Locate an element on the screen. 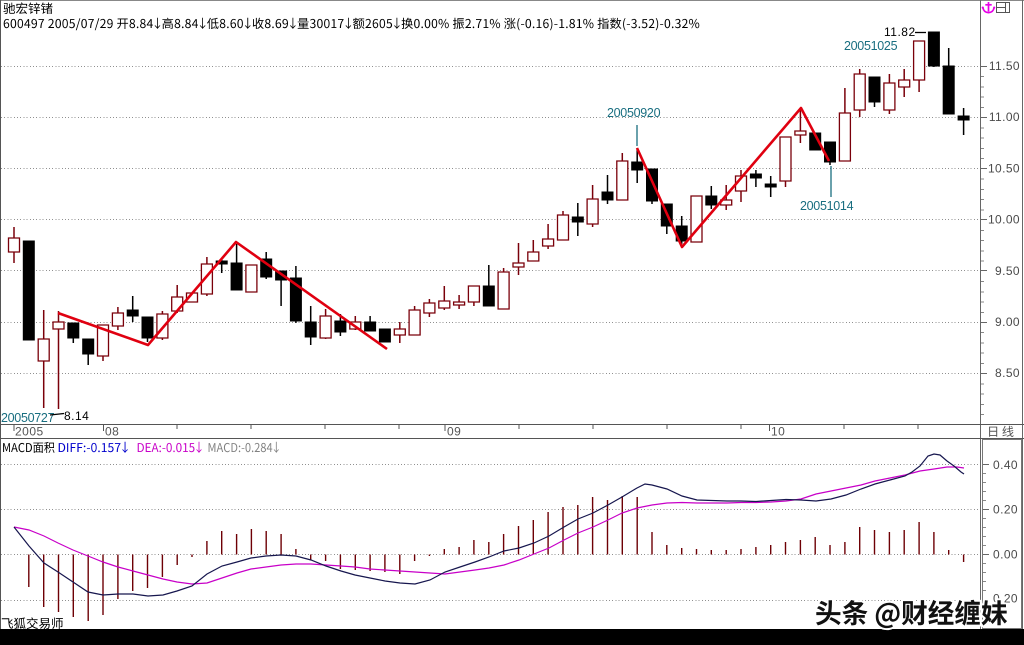 Image resolution: width=1024 pixels, height=645 pixels. svg-text: 20051025 is located at coordinates (871, 46).